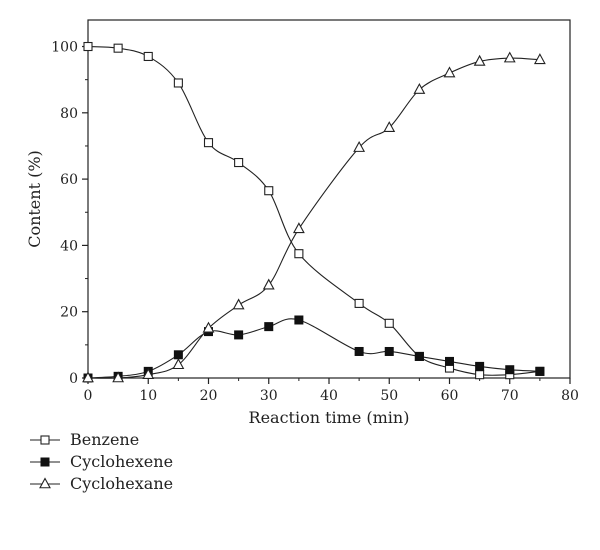 This screenshot has height=550, width=600. I want to click on y-tick-label: 40, so click(69, 246).